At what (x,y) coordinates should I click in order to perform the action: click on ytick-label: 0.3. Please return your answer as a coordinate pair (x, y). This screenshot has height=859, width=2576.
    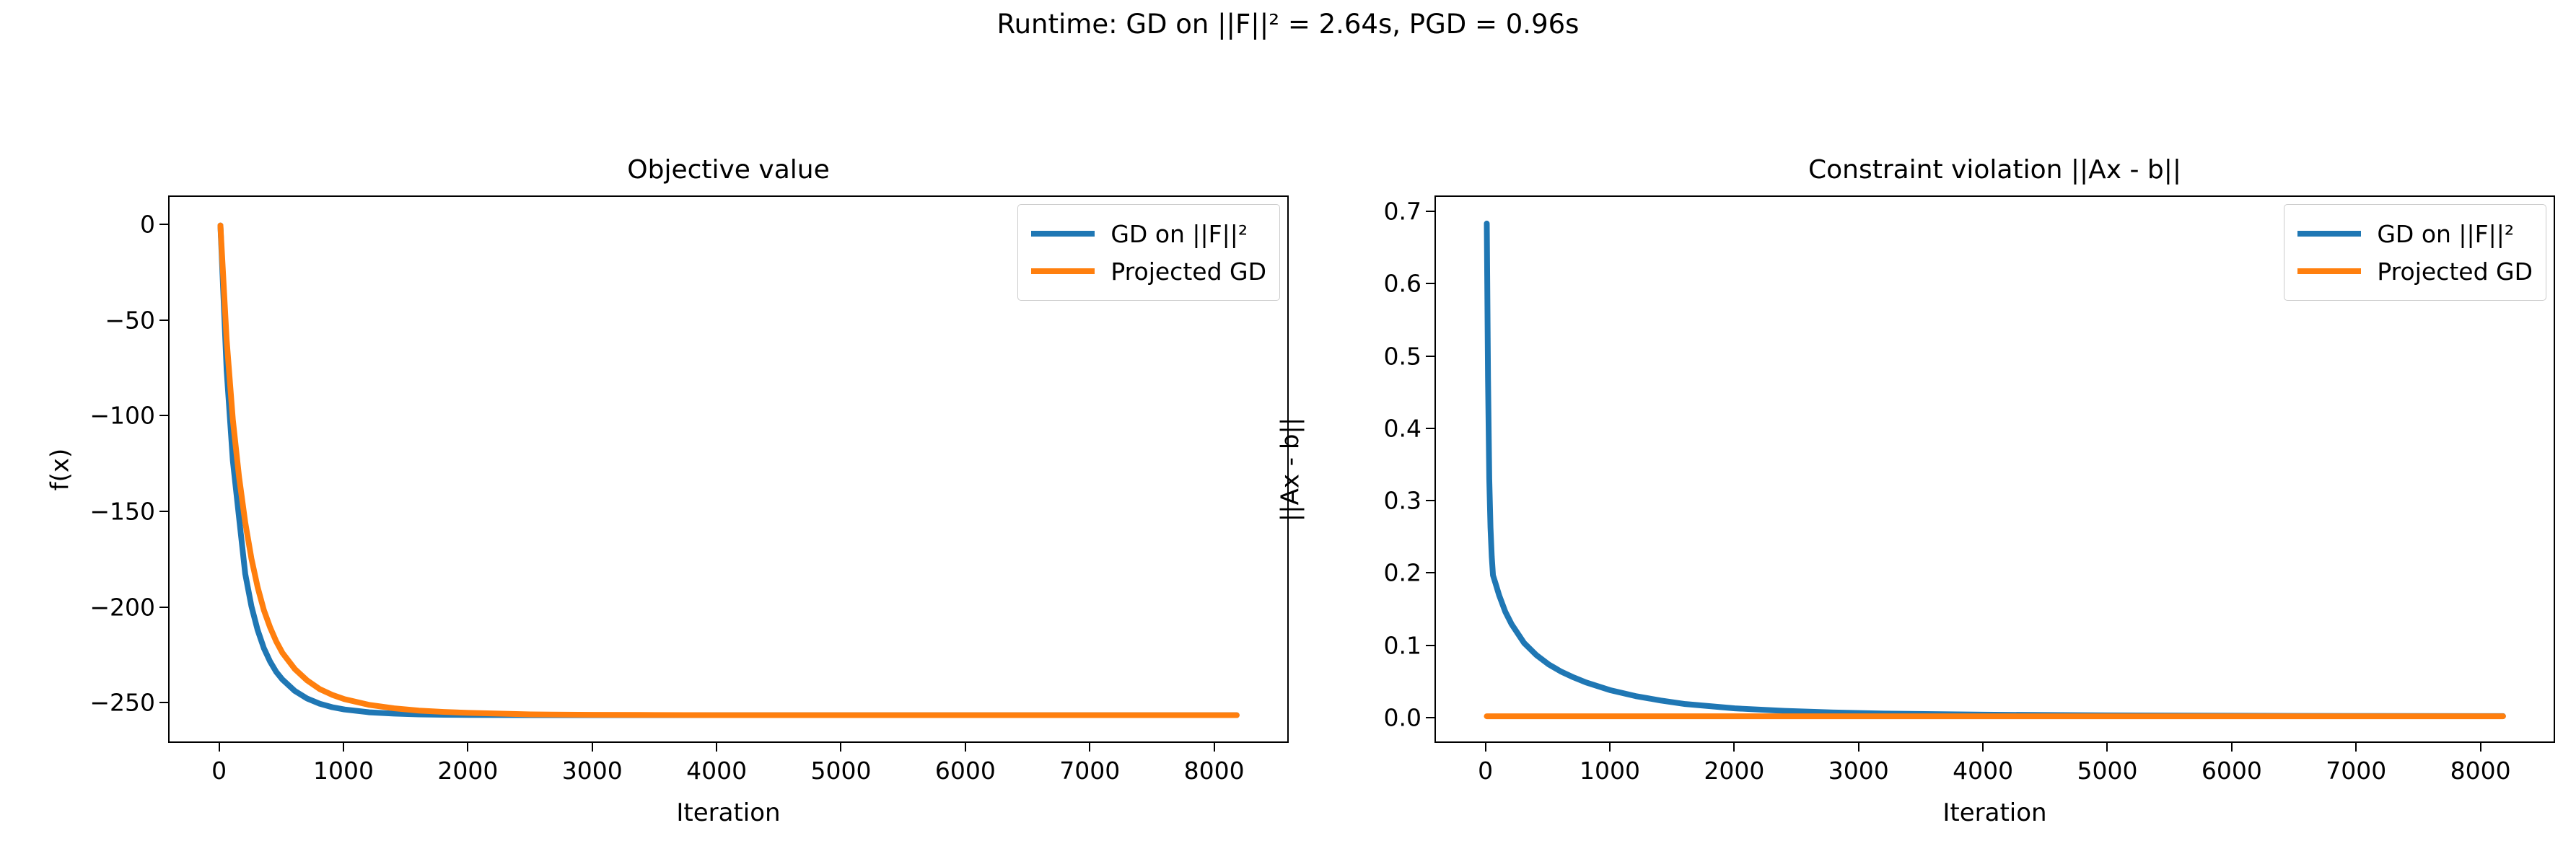
    Looking at the image, I should click on (1402, 500).